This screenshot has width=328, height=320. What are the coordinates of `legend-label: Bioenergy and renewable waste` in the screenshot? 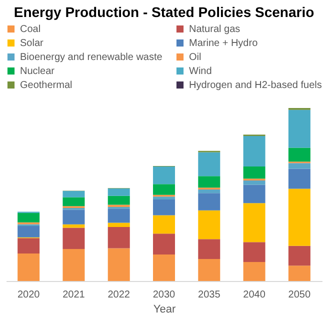 It's located at (91, 57).